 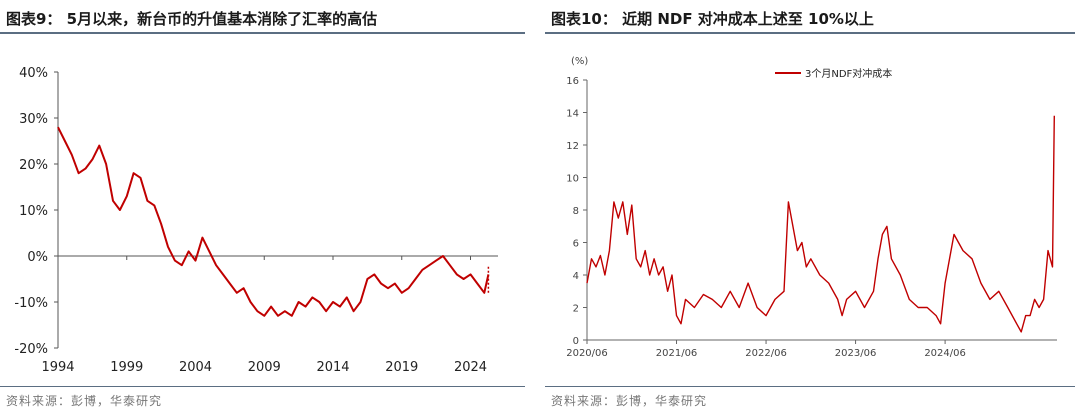 What do you see at coordinates (572, 179) in the screenshot?
I see `right-y-tick-label: 10` at bounding box center [572, 179].